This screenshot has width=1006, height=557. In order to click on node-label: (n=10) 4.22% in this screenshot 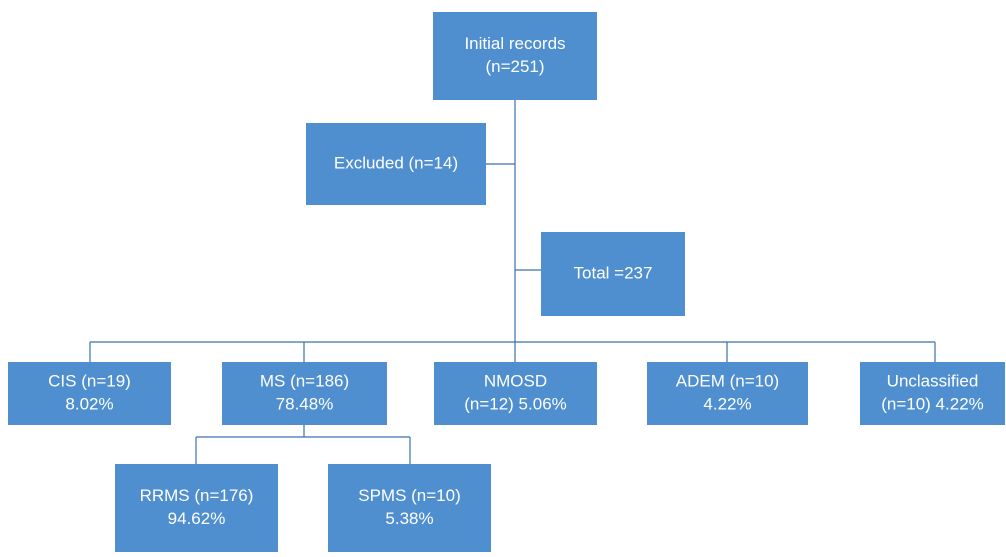, I will do `click(932, 403)`.